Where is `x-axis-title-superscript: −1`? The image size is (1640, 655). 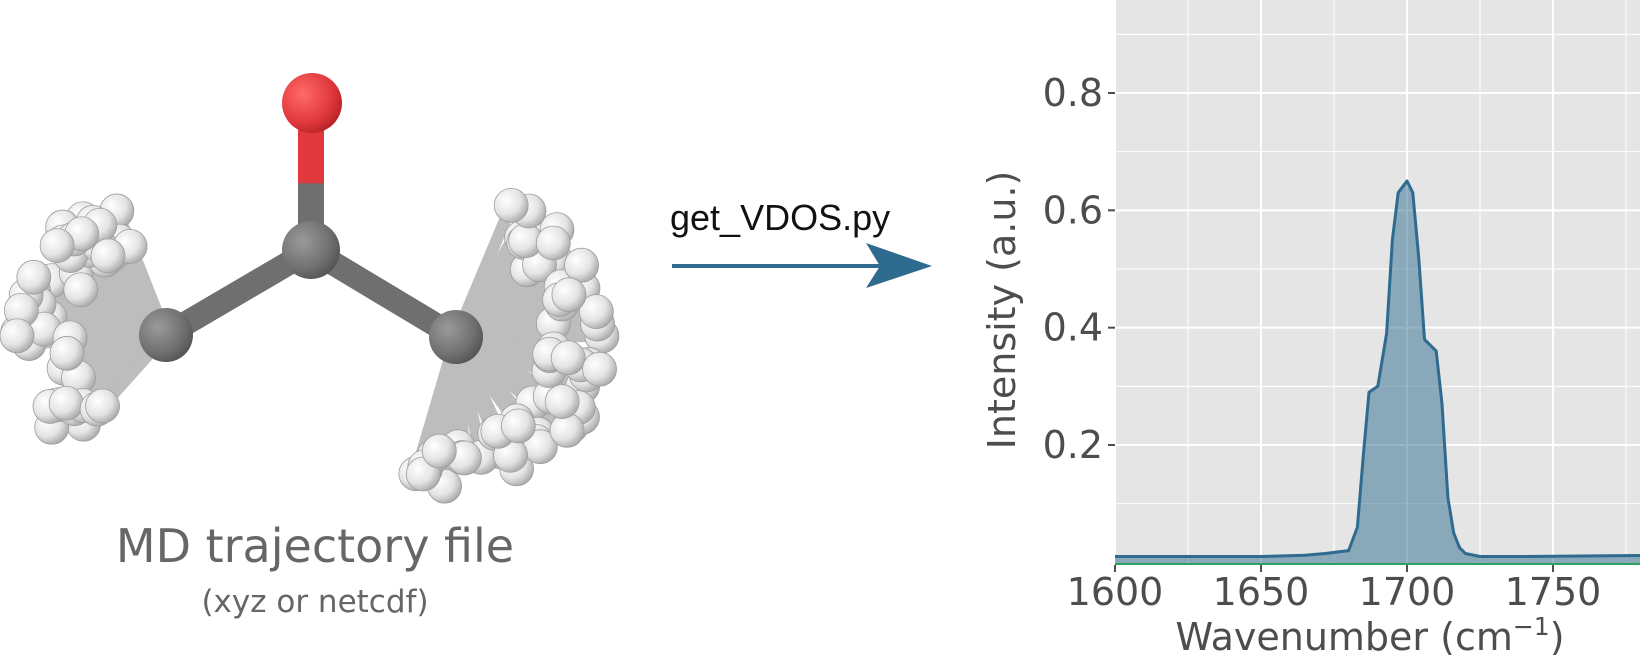 x-axis-title-superscript: −1 is located at coordinates (1531, 626).